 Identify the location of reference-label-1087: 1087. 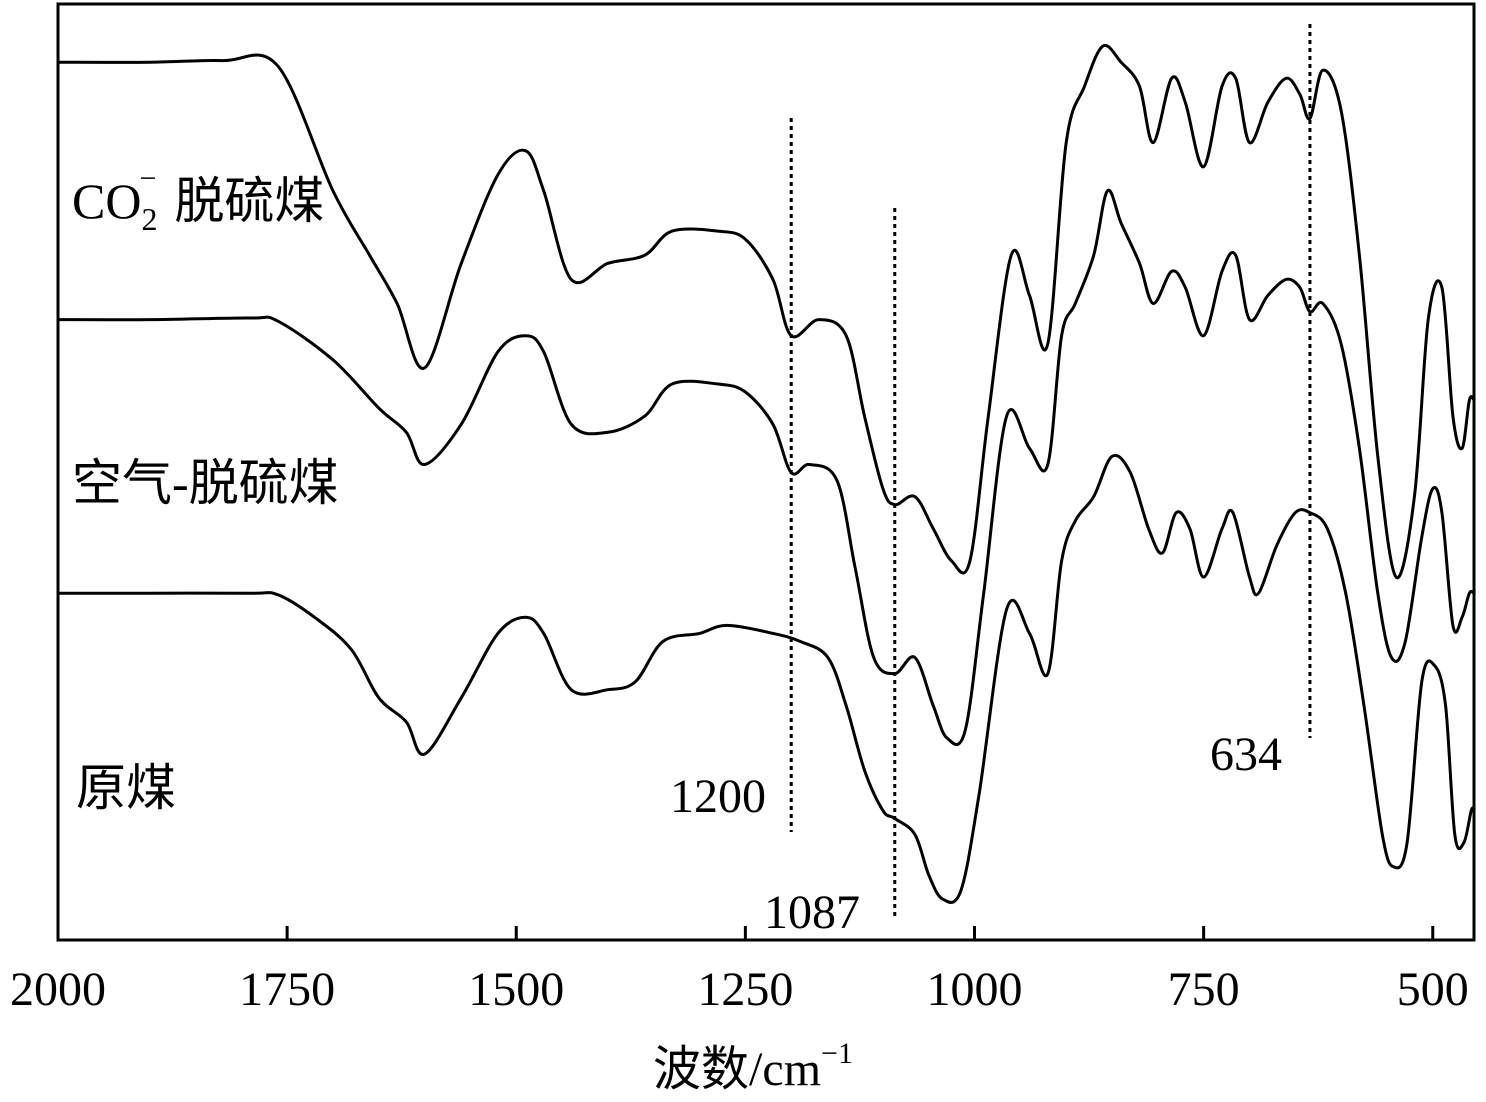
(812, 912).